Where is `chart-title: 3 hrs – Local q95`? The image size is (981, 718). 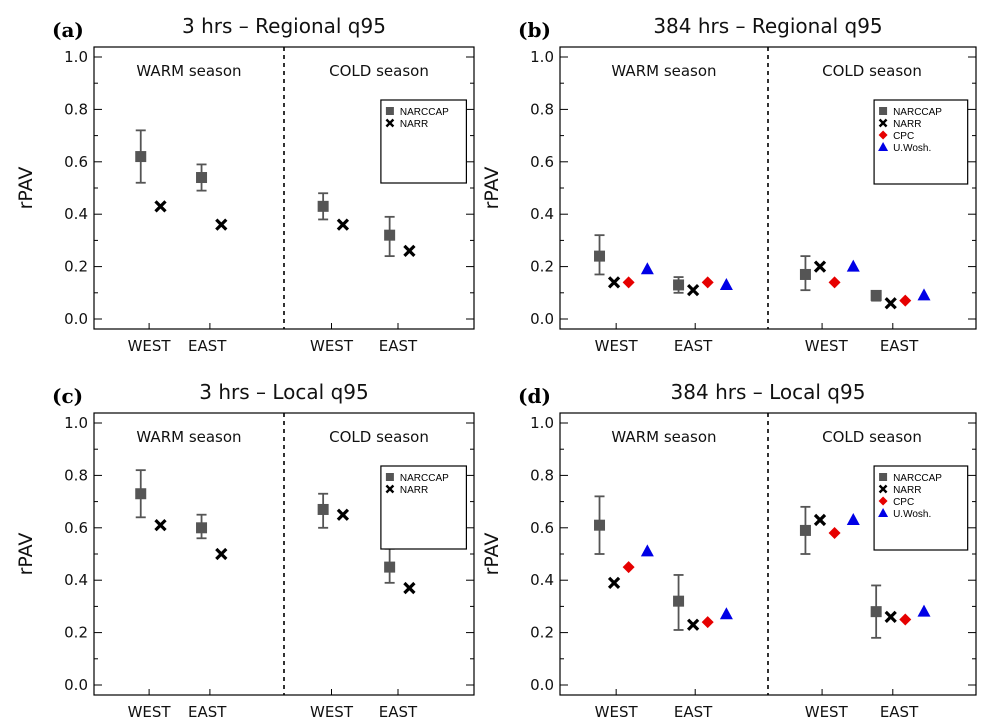
chart-title: 3 hrs – Local q95 is located at coordinates (283, 392).